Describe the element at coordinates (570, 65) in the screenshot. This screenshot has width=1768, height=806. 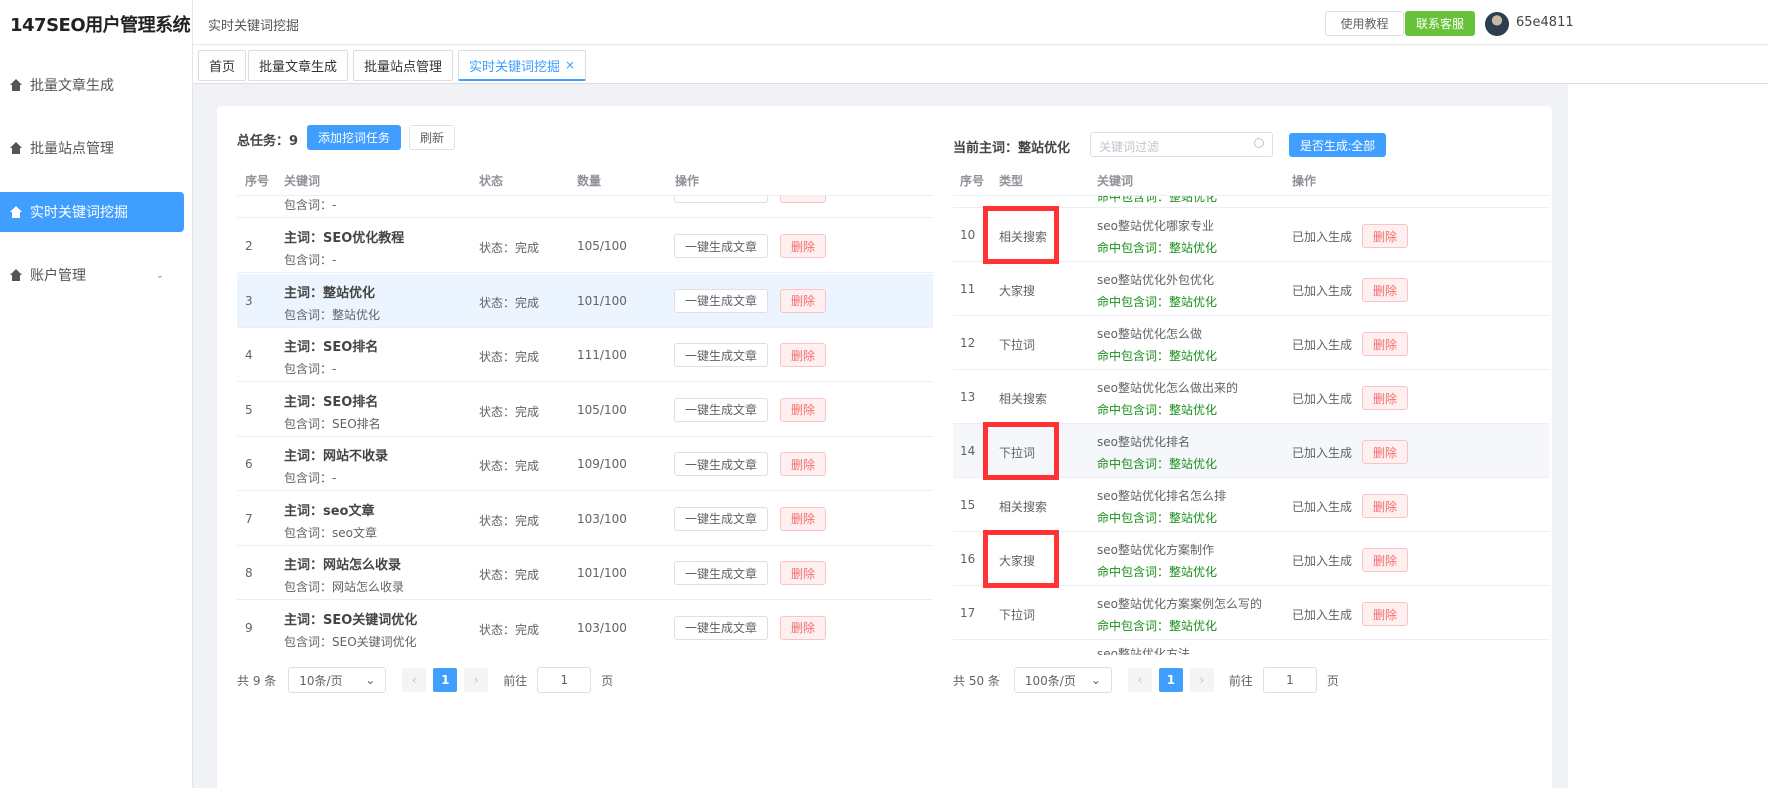
I see `close-icon: ×` at that location.